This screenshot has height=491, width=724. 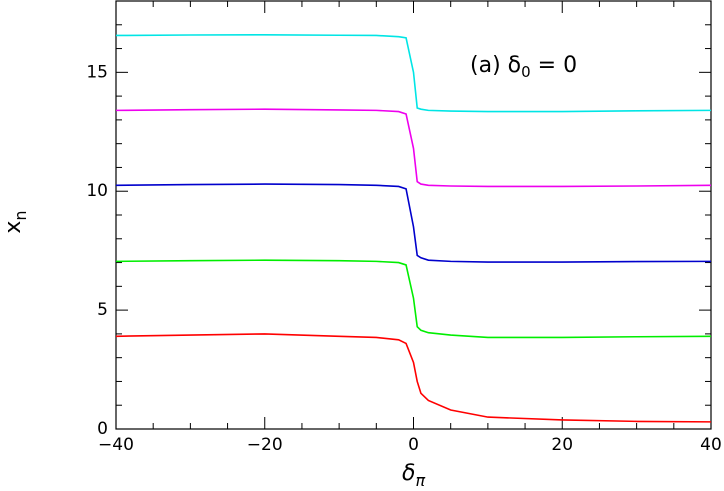 I want to click on x-tick-label: 0, so click(x=413, y=445).